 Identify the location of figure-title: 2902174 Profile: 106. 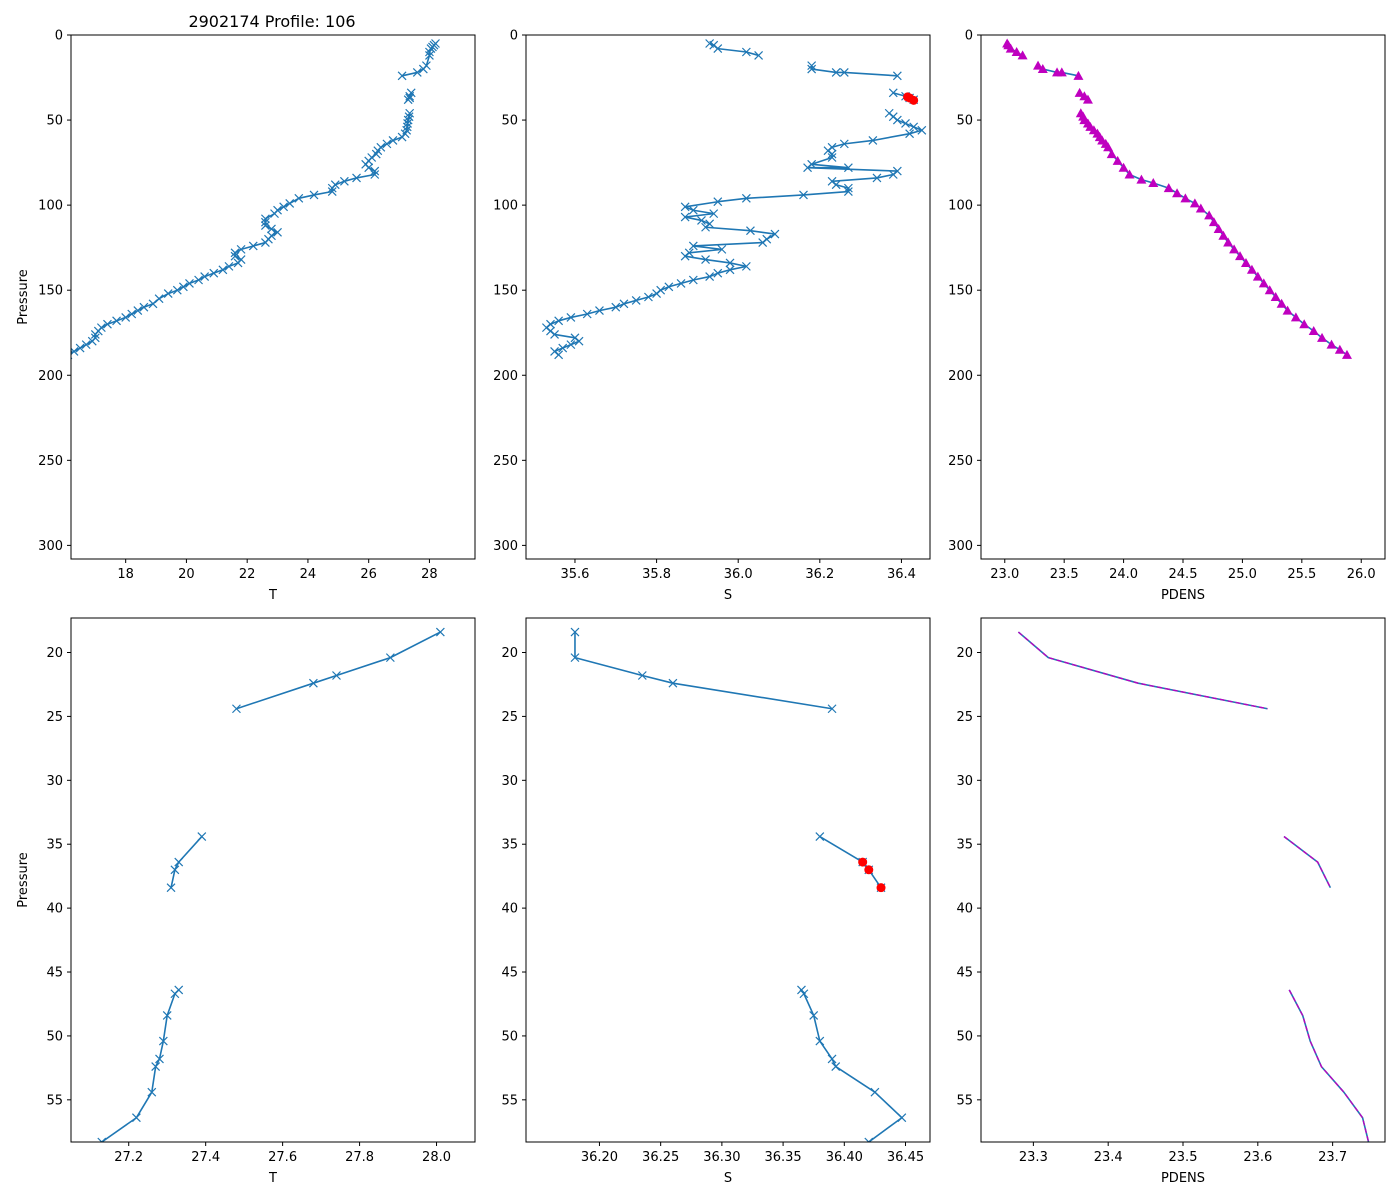
(271, 21).